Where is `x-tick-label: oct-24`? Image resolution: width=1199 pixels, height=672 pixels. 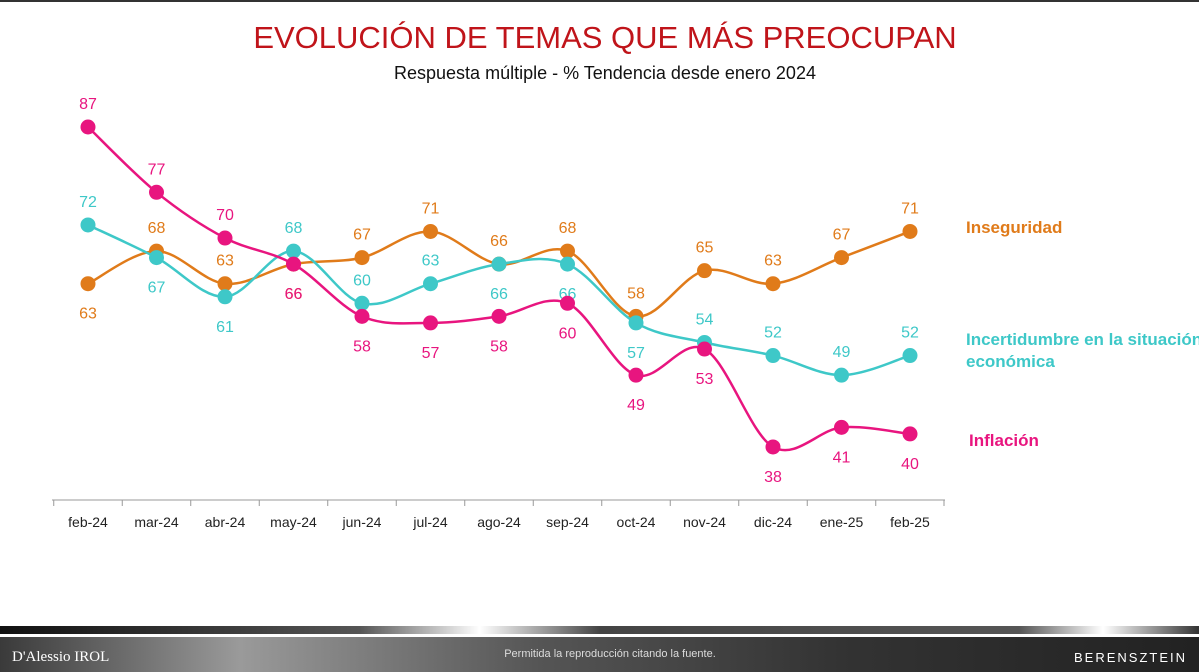 x-tick-label: oct-24 is located at coordinates (636, 522).